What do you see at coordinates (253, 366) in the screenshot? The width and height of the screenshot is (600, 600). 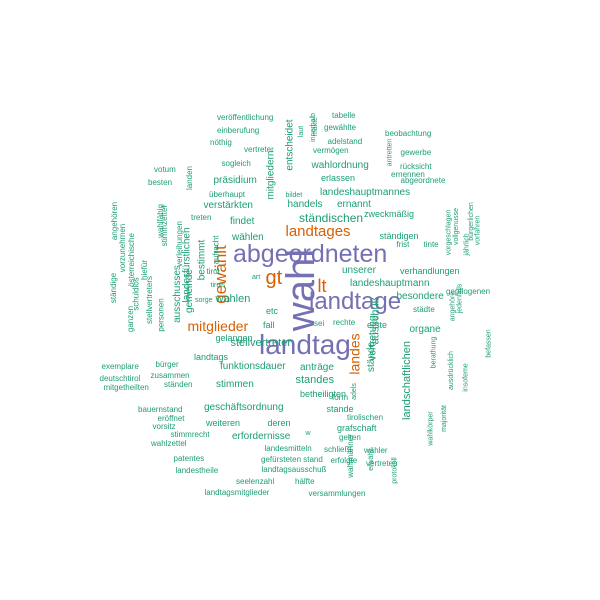 I see `word-funktionsdauer: funktionsdauer` at bounding box center [253, 366].